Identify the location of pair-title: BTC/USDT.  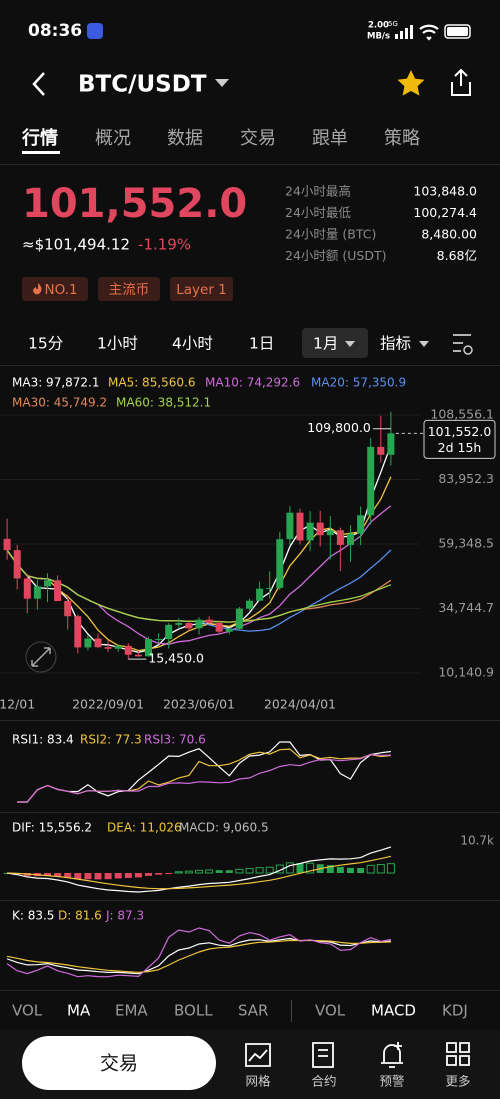
(142, 85).